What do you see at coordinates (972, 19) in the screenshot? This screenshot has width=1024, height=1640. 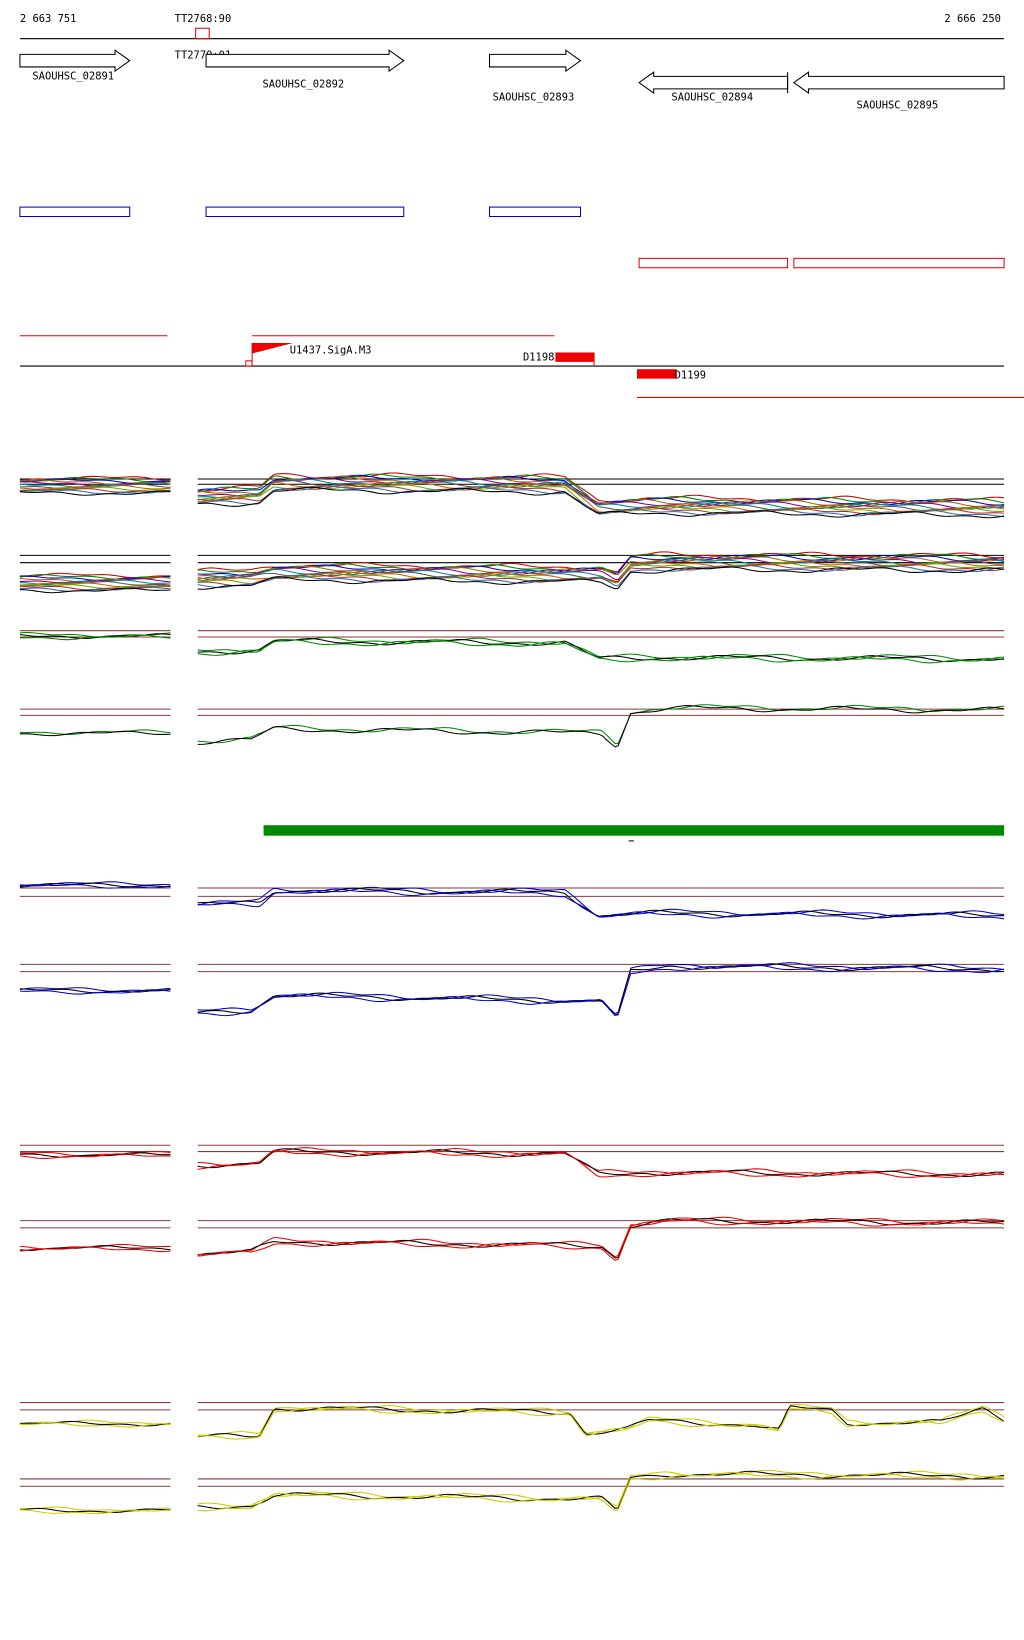 I see `ruler-end: 2 666 250` at bounding box center [972, 19].